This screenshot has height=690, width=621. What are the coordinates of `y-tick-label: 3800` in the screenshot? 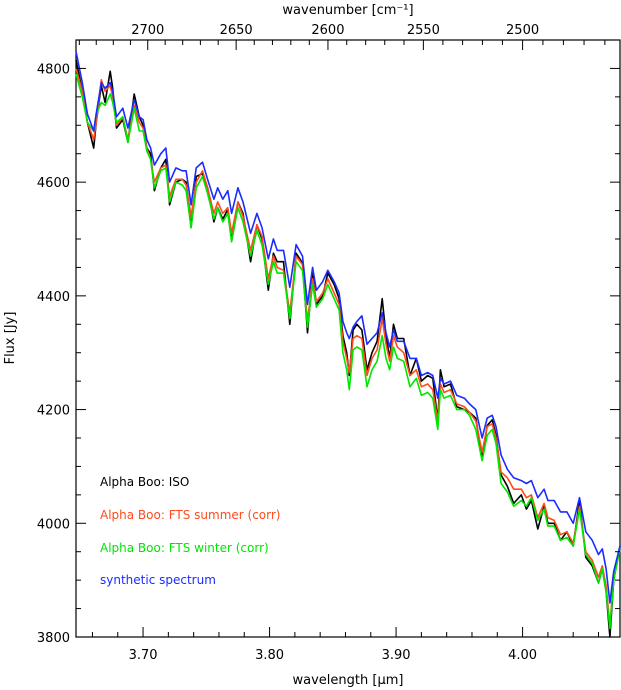 It's located at (53, 638).